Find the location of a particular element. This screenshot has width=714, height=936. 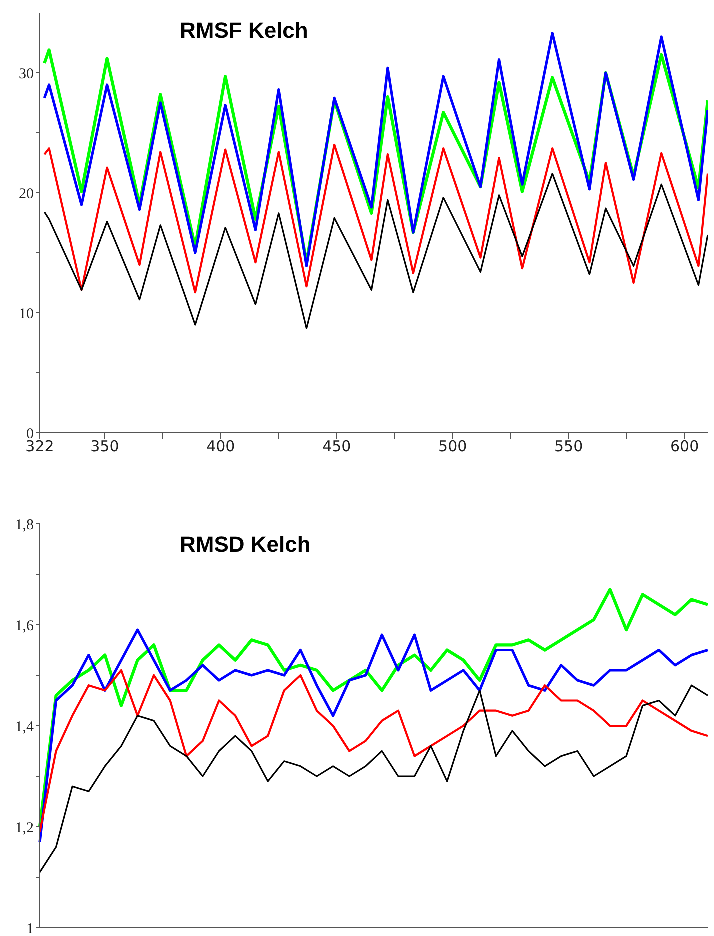

y-tick-label: 1,4 is located at coordinates (24, 727).